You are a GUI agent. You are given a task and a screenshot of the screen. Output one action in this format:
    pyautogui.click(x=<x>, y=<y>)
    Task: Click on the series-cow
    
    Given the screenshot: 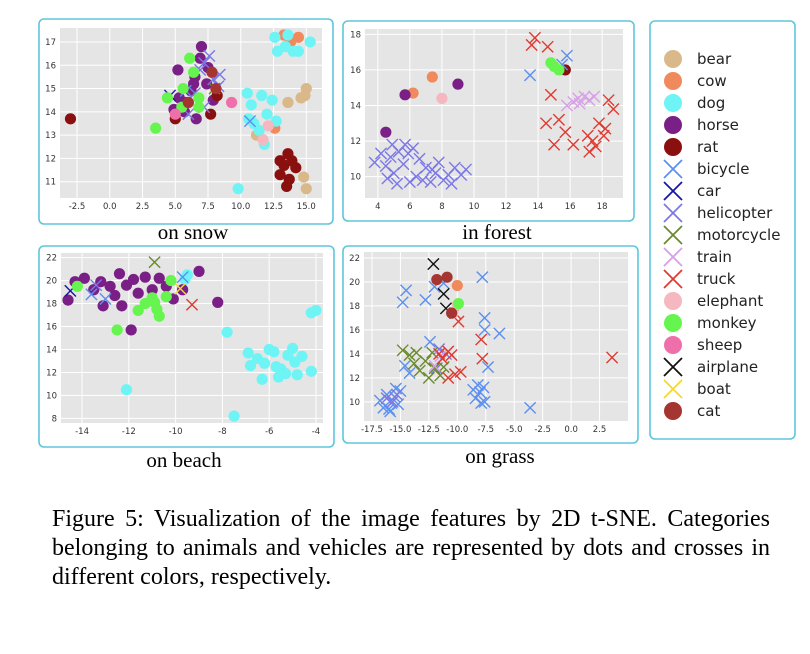 What is the action you would take?
    pyautogui.click(x=457, y=285)
    